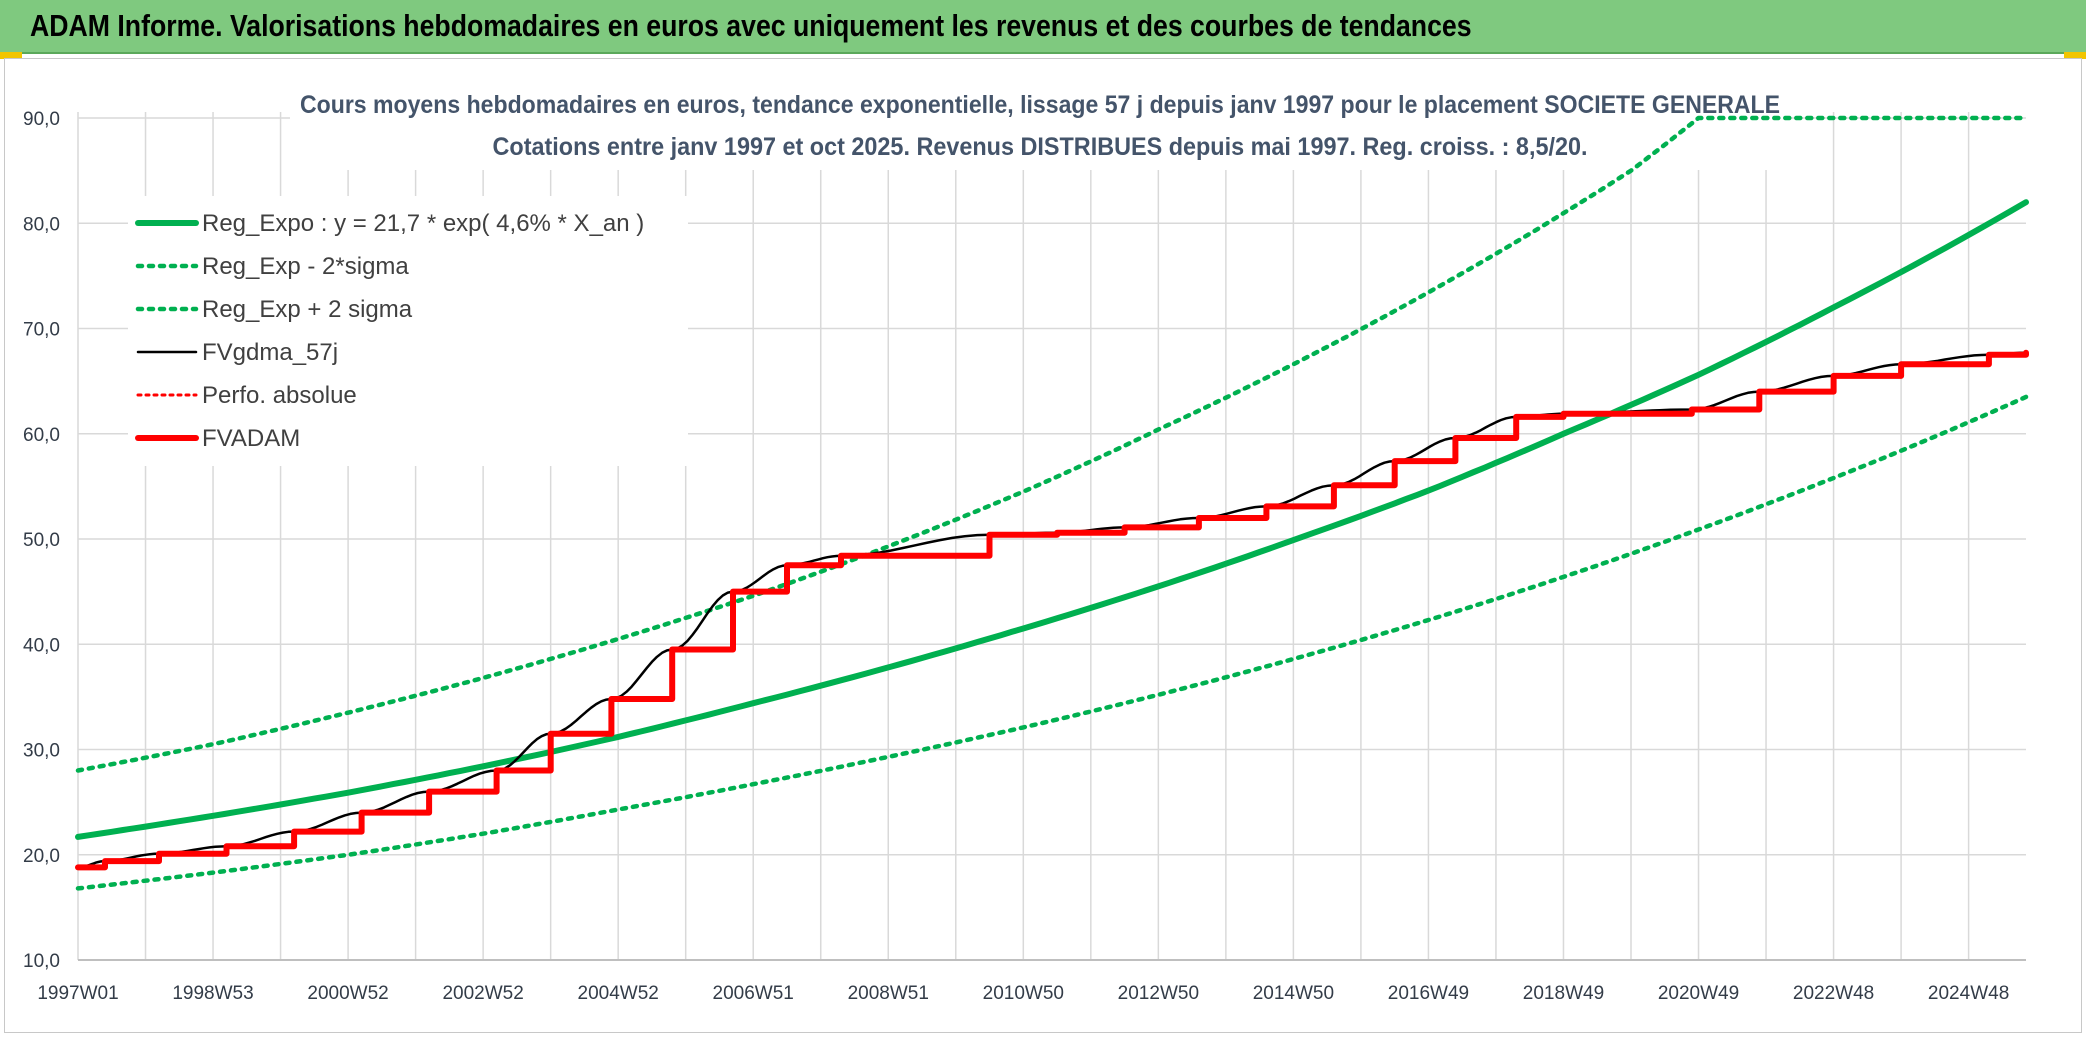 Image resolution: width=2086 pixels, height=1037 pixels. I want to click on x-tick-label: 2008W51, so click(888, 993).